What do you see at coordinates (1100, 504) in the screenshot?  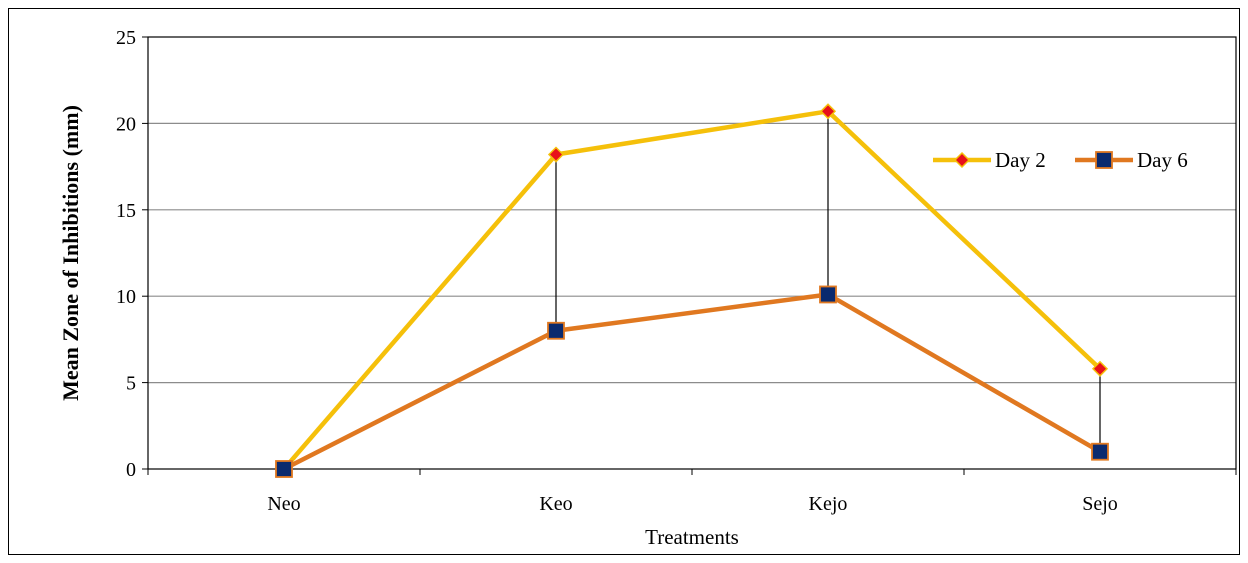 I see `x-tick-label: Sejo` at bounding box center [1100, 504].